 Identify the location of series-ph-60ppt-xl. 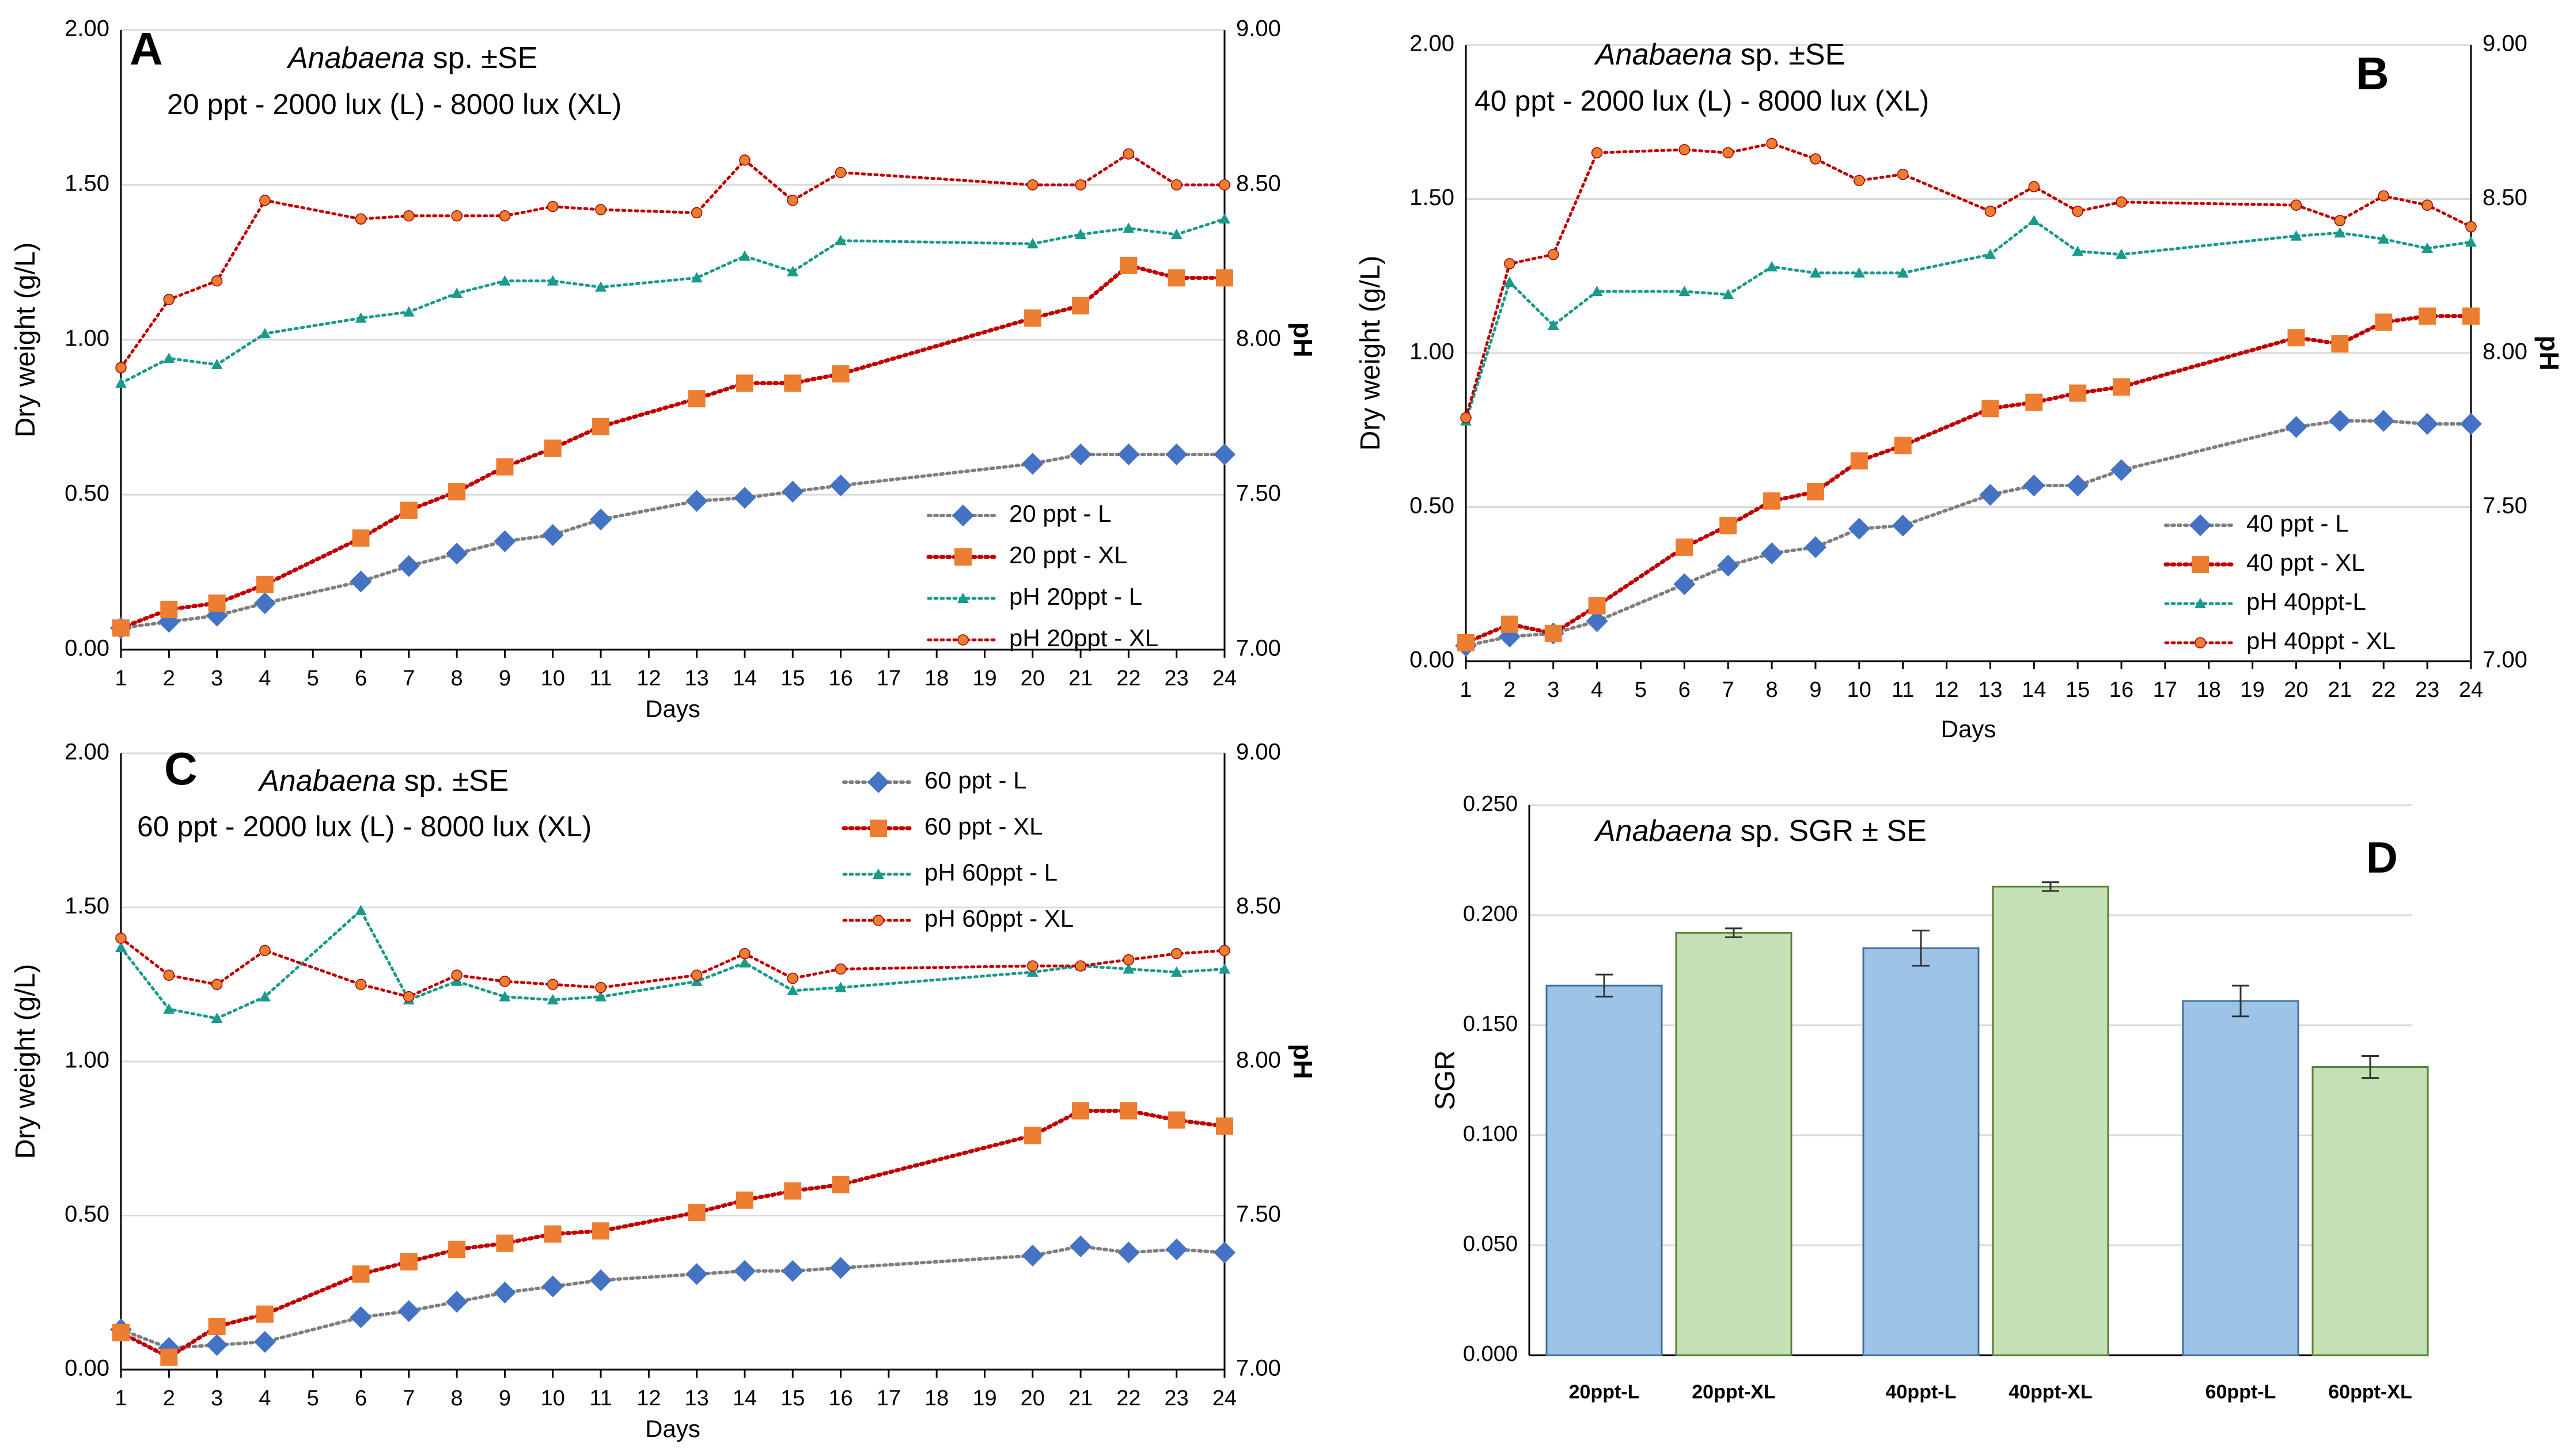
(672, 967).